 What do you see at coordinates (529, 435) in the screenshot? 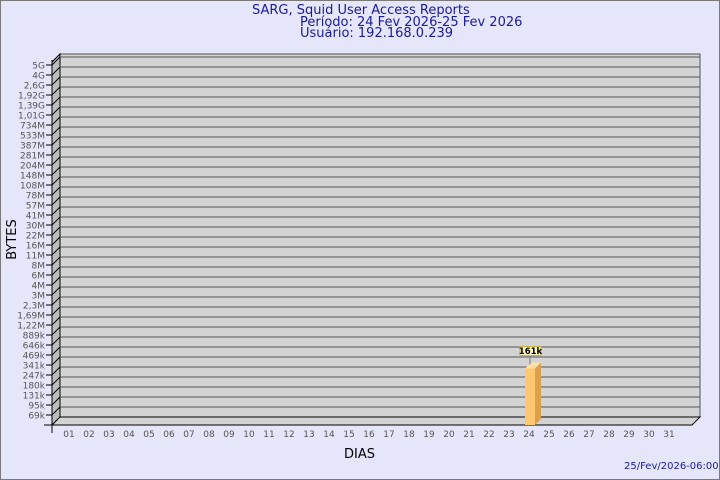
I see `x-tick-label: 24` at bounding box center [529, 435].